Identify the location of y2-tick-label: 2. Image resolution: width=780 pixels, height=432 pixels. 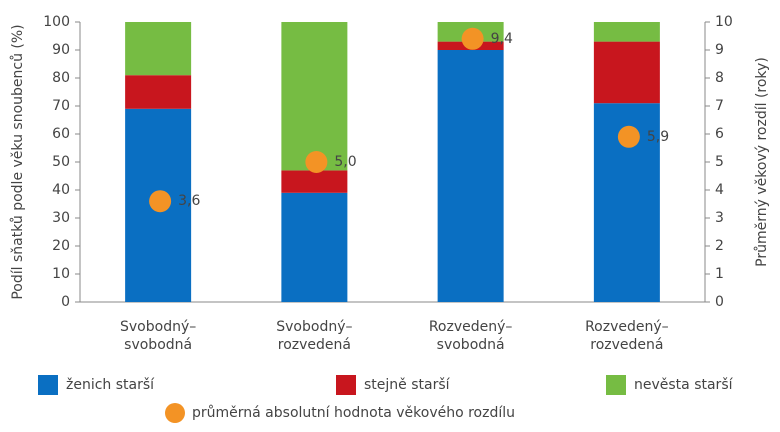
(719, 246).